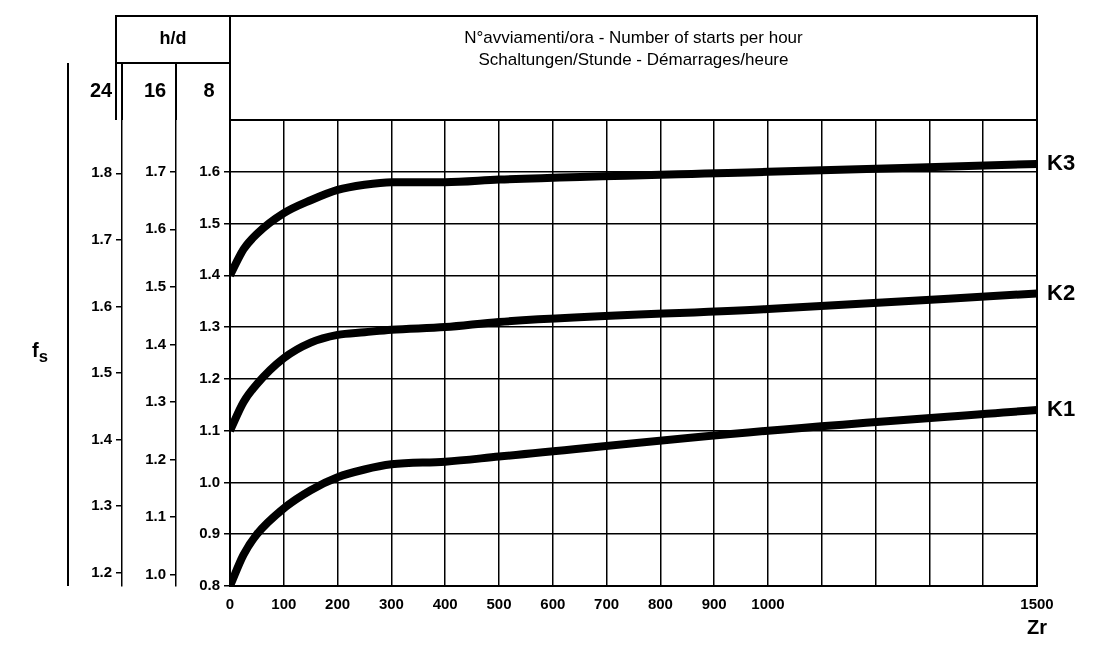 This screenshot has width=1101, height=672. I want to click on y2-tick-label: 1.1, so click(155, 516).